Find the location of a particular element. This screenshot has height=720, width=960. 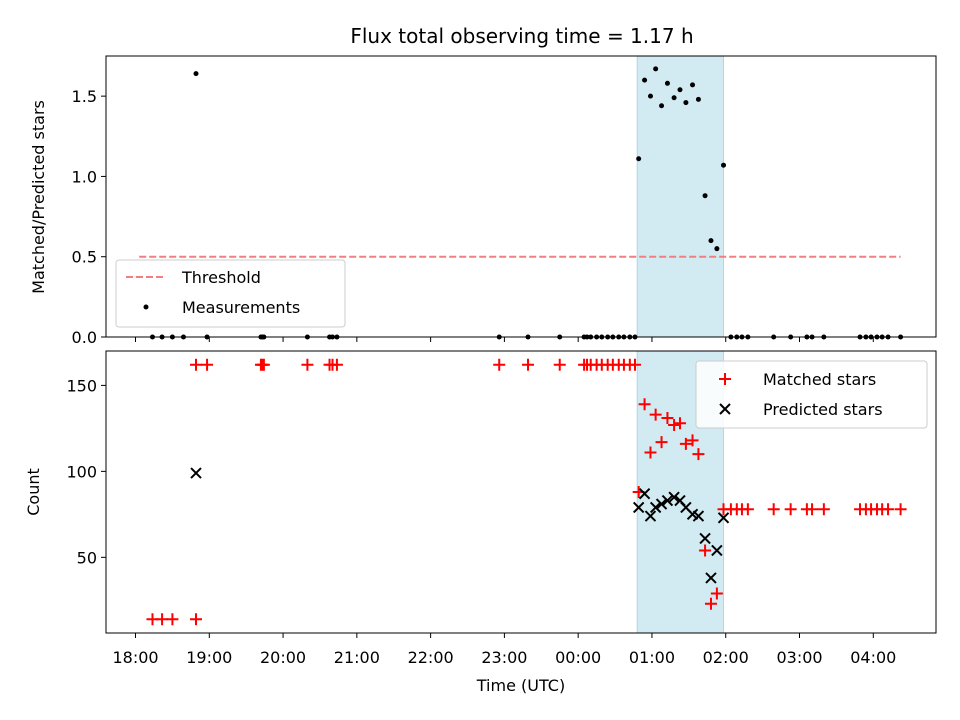

x-tick-label: 19:00 is located at coordinates (209, 657).